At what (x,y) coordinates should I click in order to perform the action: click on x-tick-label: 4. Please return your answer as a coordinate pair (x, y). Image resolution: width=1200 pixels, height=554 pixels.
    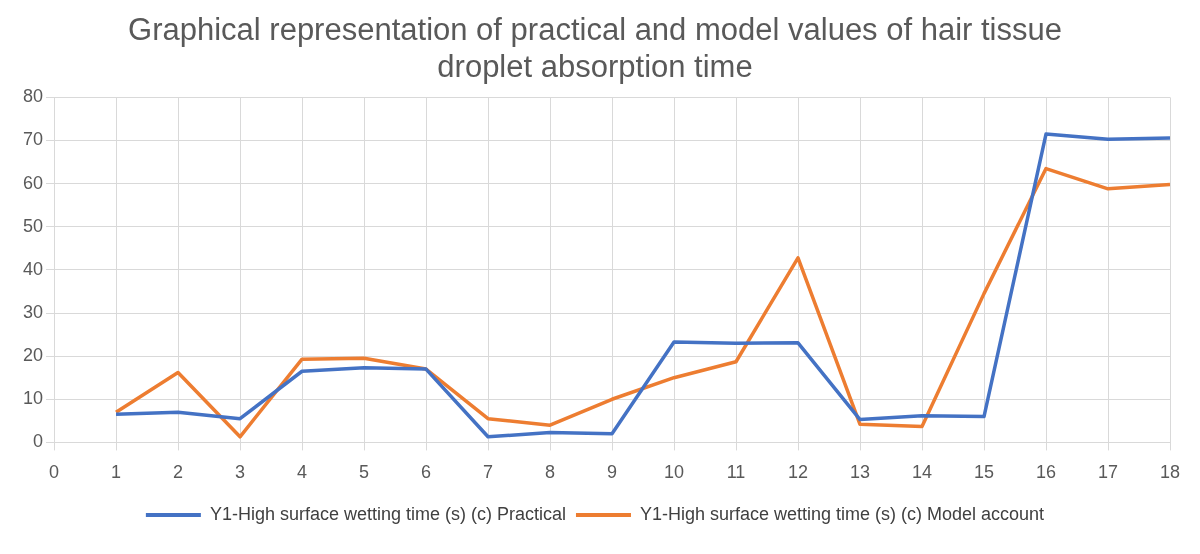
    Looking at the image, I should click on (302, 472).